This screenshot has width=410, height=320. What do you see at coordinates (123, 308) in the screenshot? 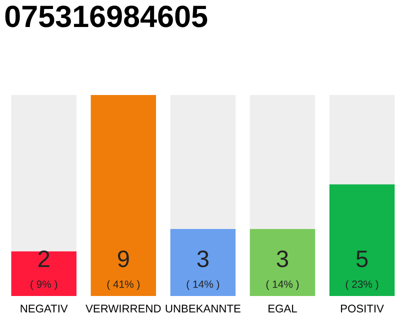
I see `x-tick-label: VERWIRREND` at bounding box center [123, 308].